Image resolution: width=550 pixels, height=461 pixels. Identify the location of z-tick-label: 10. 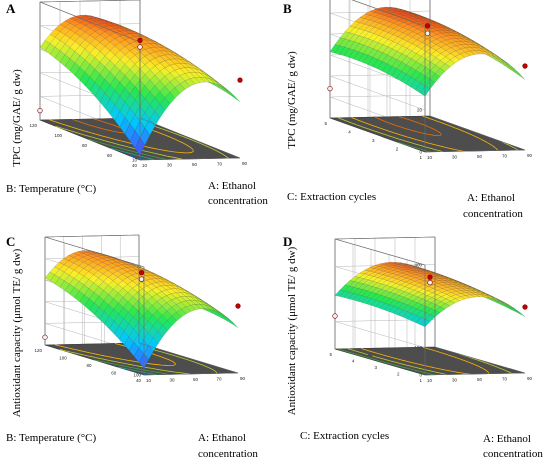
(135, 160).